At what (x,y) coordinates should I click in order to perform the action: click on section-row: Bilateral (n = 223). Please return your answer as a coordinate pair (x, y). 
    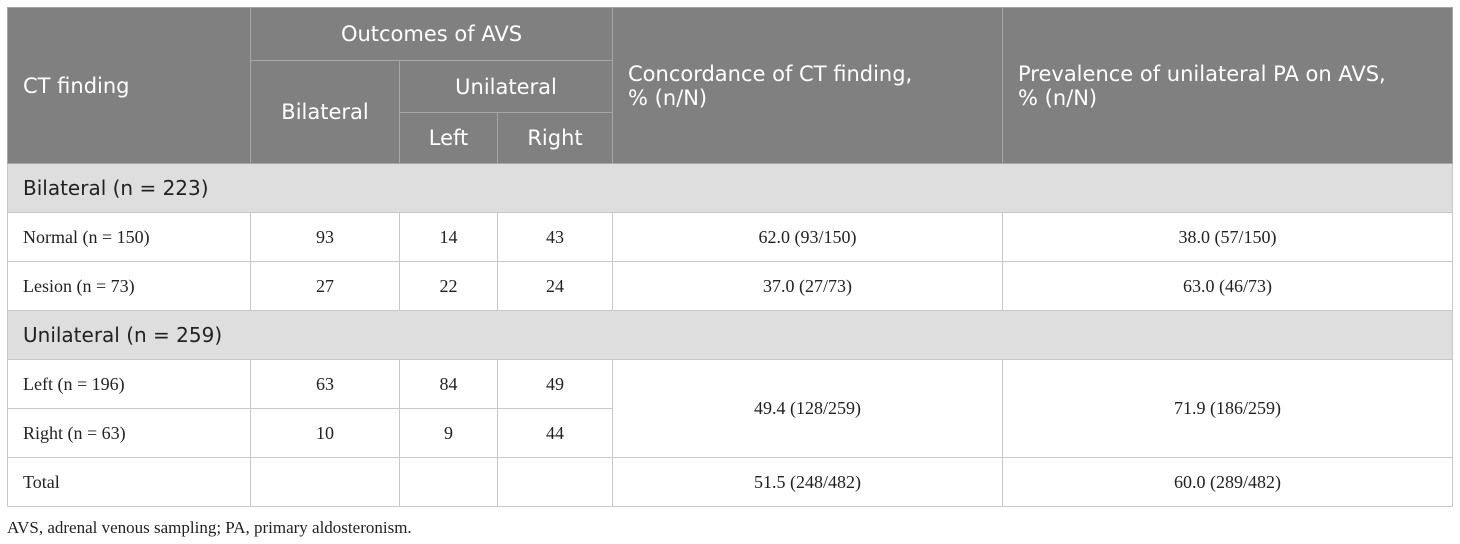
    Looking at the image, I should click on (730, 188).